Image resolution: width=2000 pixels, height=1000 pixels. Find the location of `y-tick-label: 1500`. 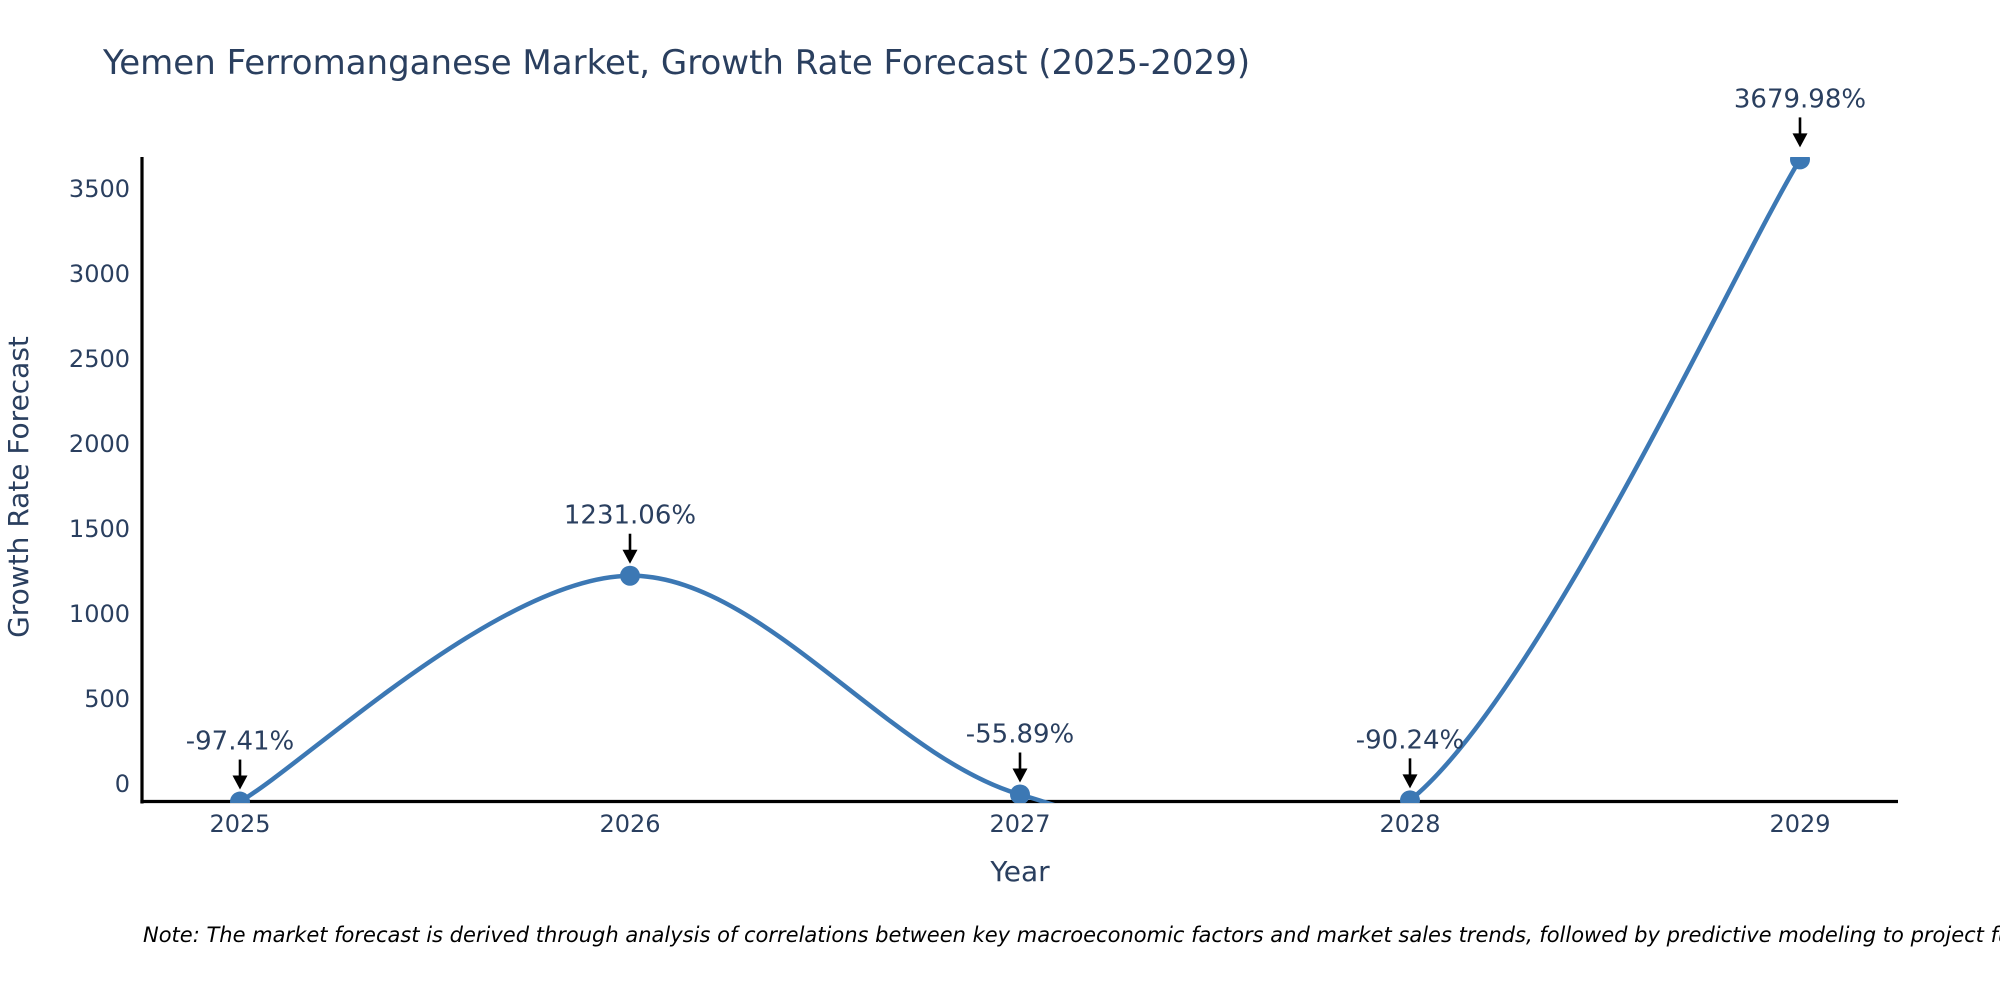

y-tick-label: 1500 is located at coordinates (99, 529).